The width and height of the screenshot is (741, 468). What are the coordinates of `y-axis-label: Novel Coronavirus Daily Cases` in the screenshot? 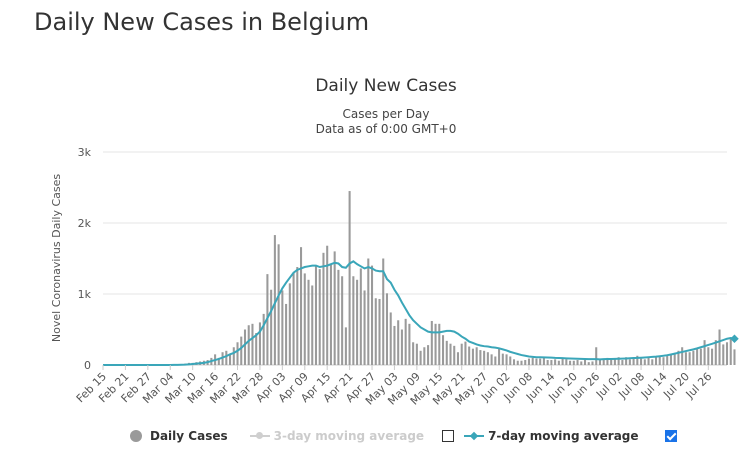 It's located at (56, 258).